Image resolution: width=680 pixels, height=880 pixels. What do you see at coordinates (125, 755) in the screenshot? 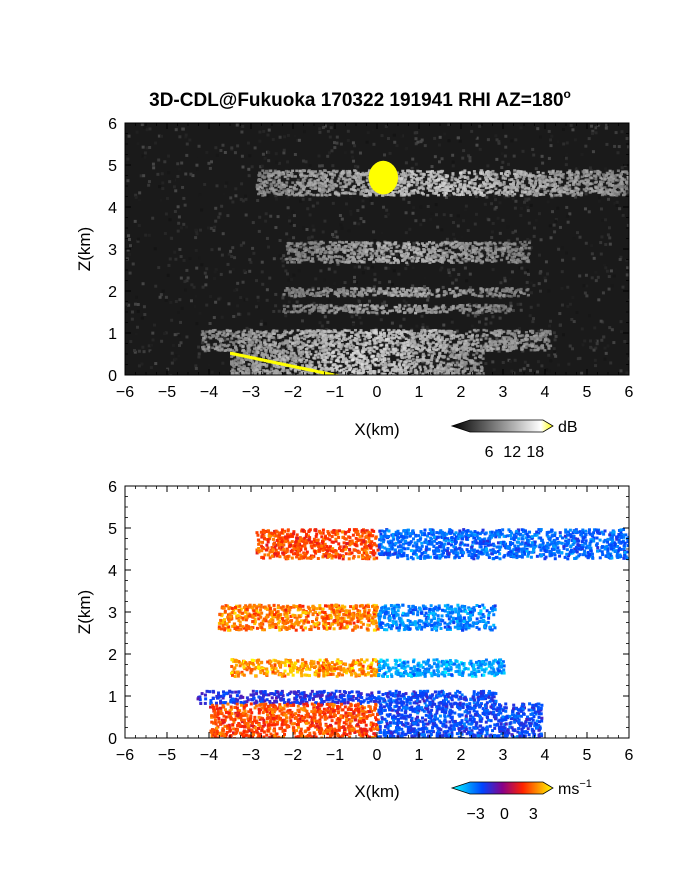
I see `velocity-x-tick-label: −6` at bounding box center [125, 755].